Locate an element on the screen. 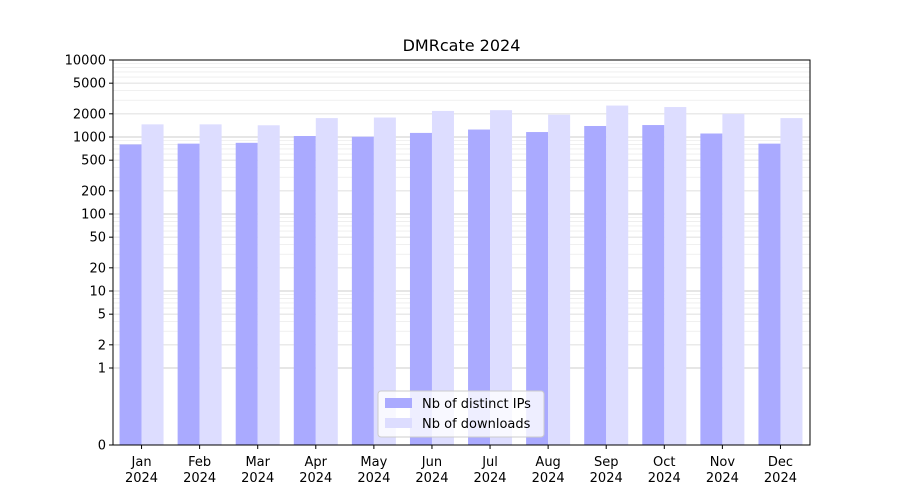  legend-label: Nb of downloads is located at coordinates (476, 424).